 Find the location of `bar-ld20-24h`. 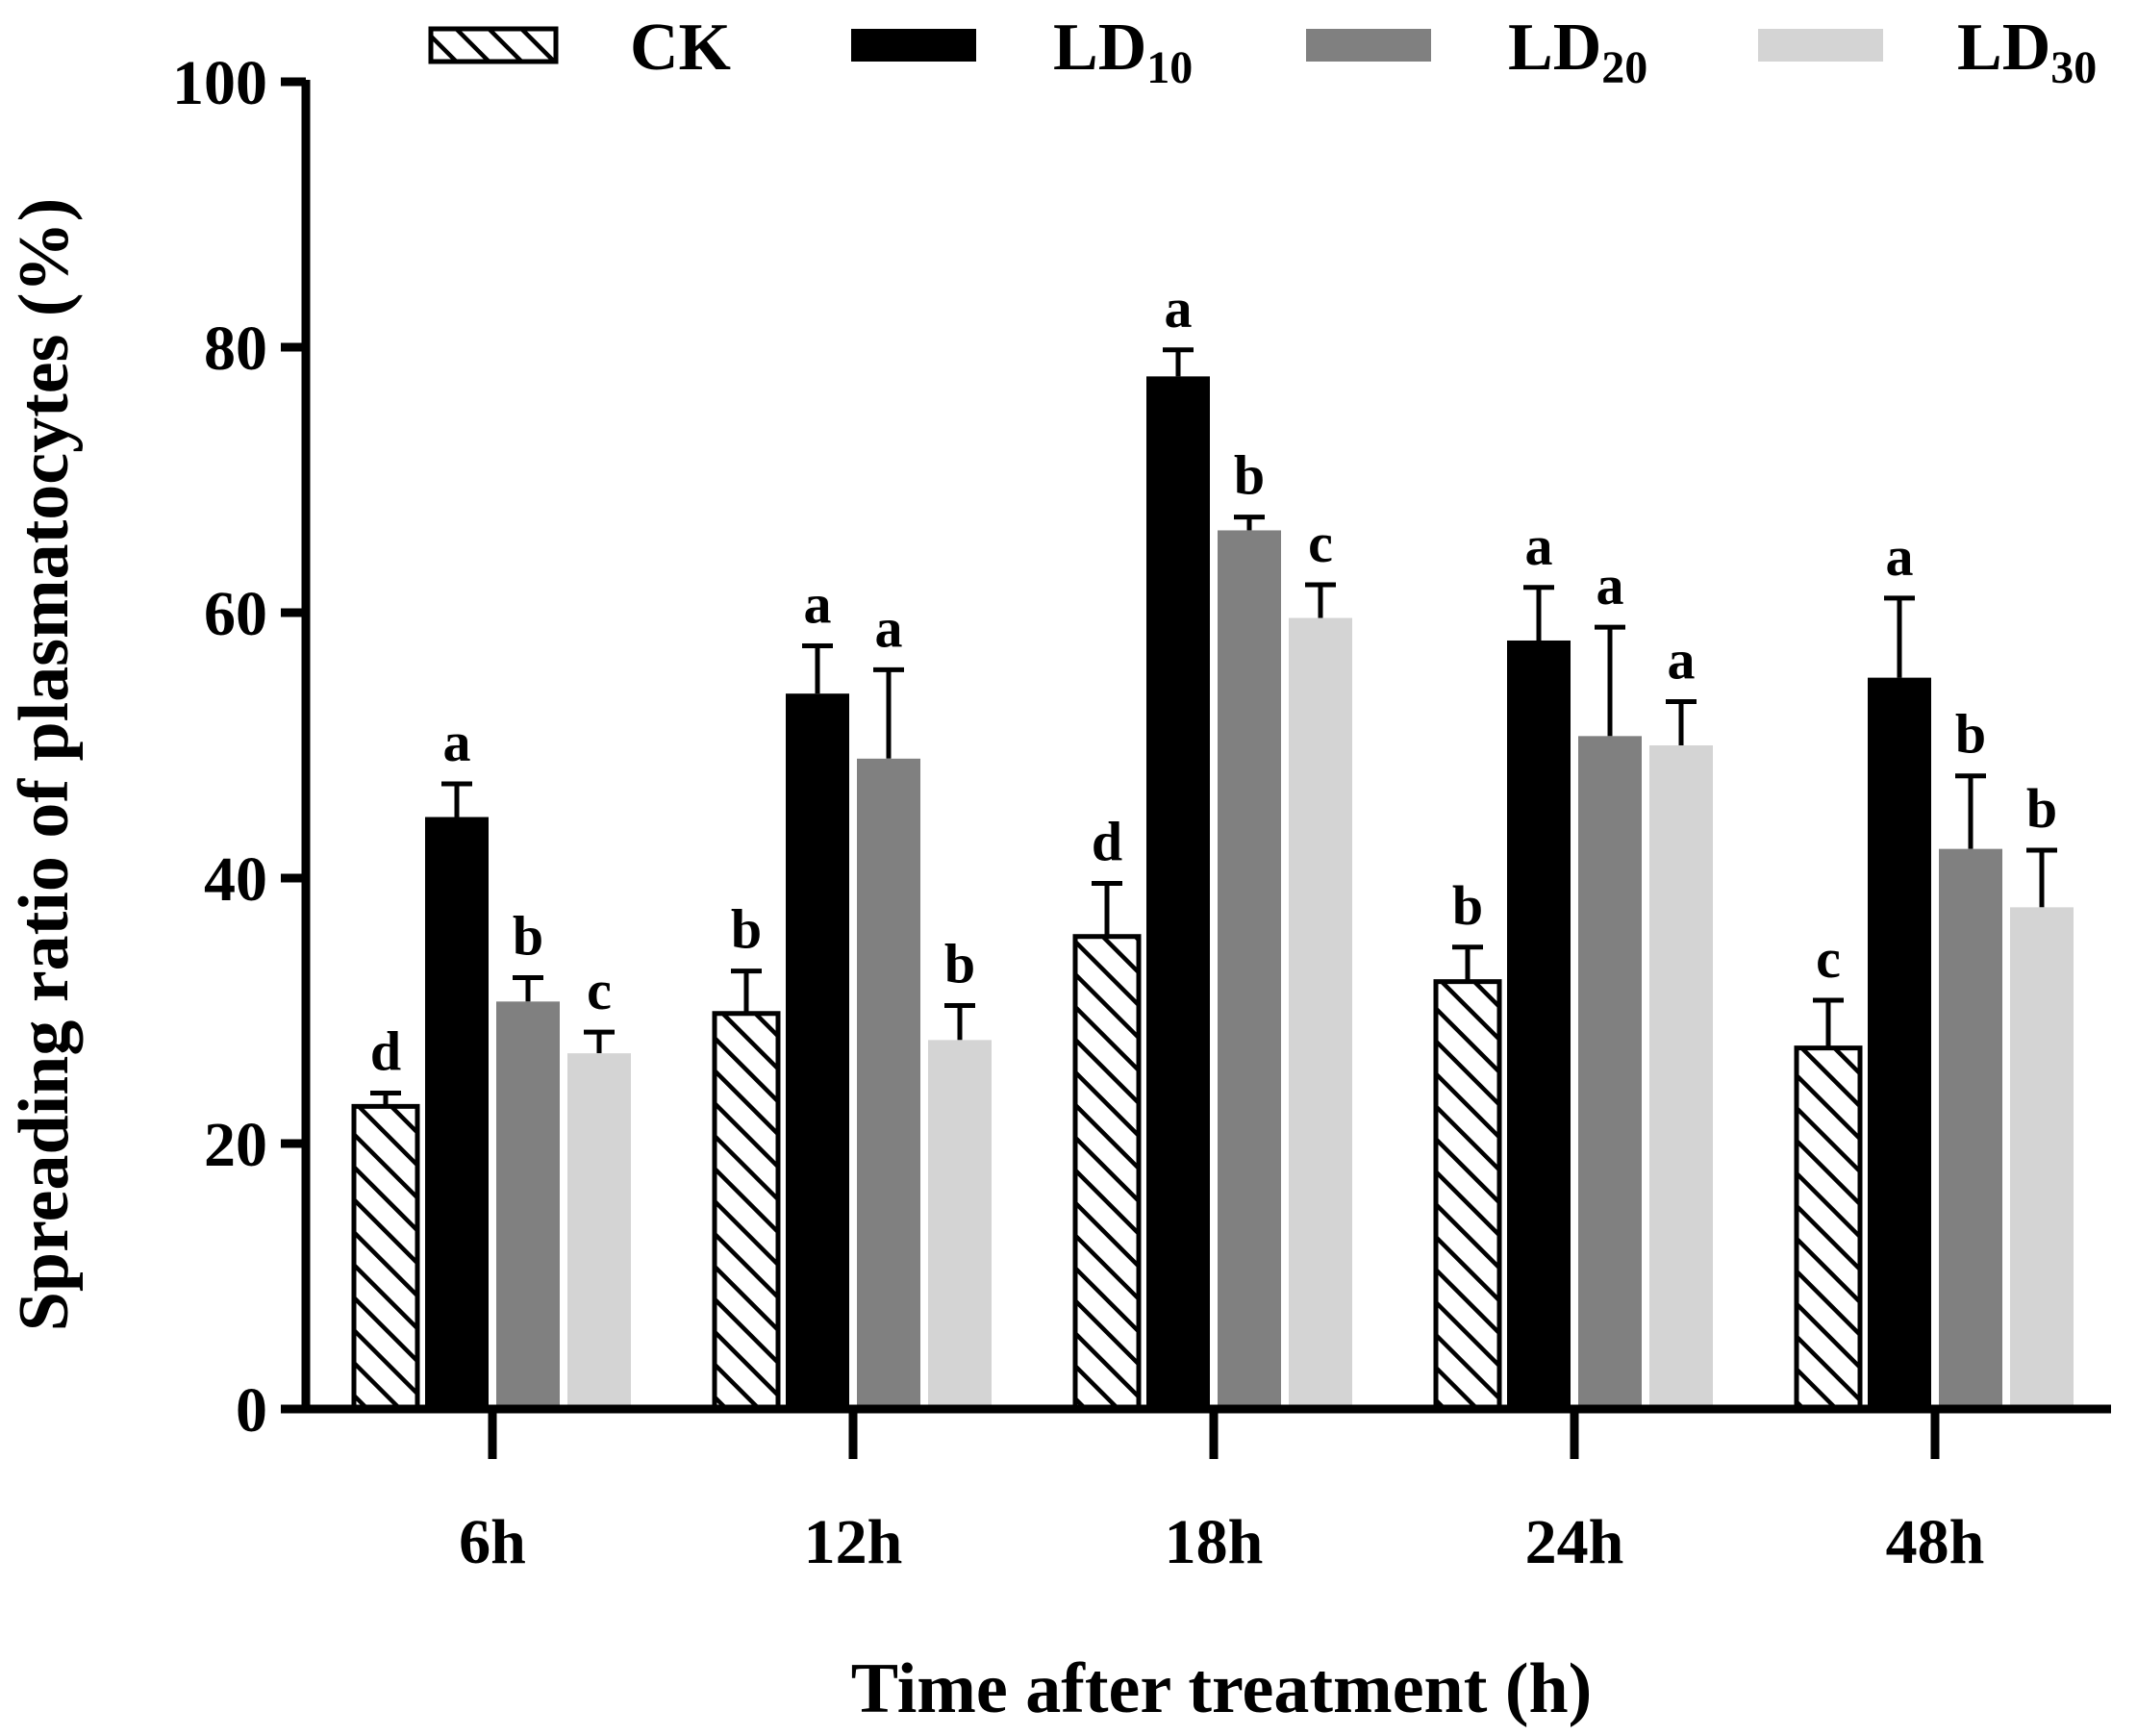

bar-ld20-24h is located at coordinates (1610, 1072).